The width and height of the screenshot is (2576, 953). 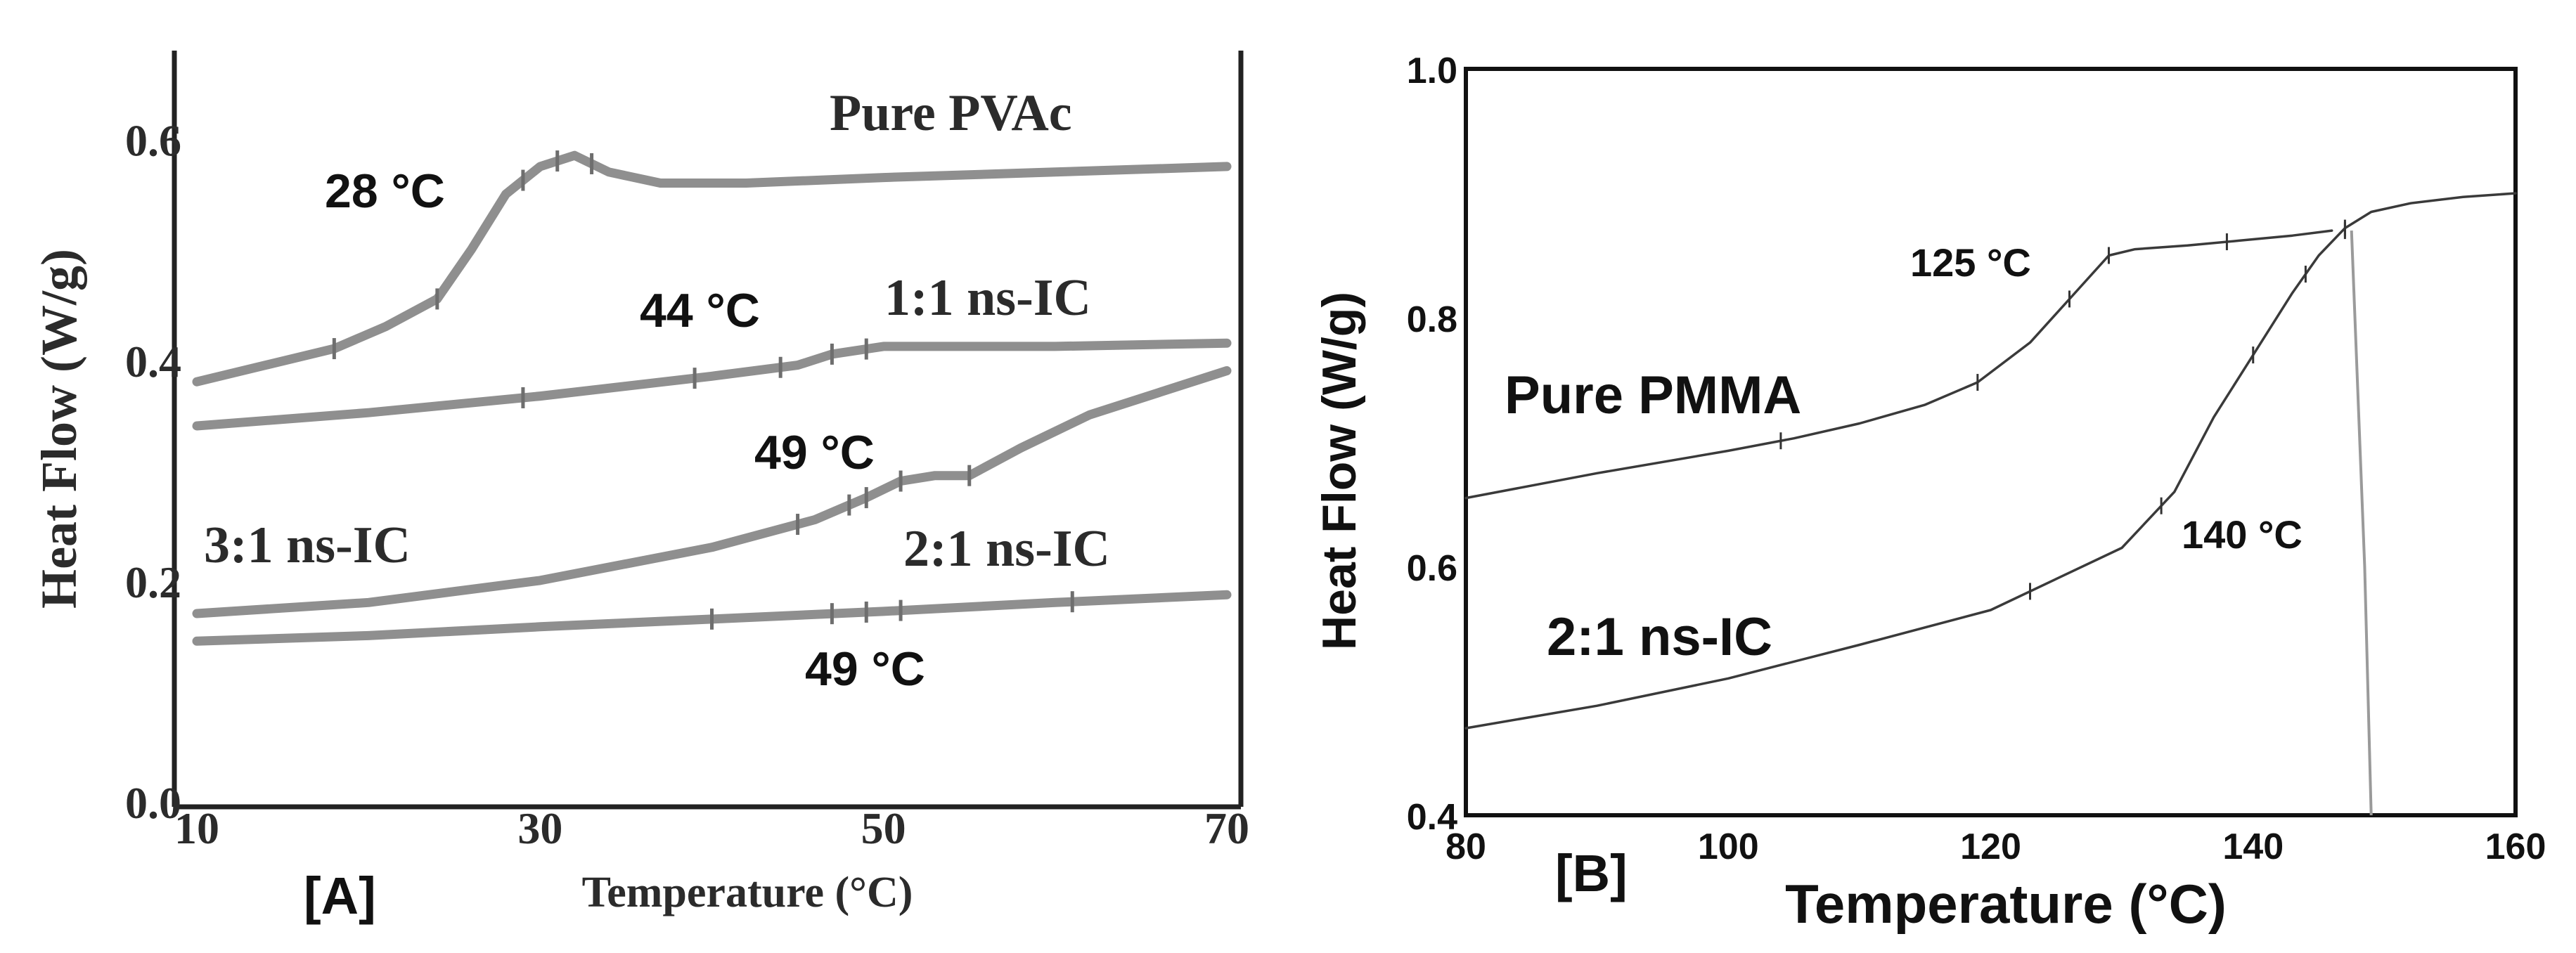 What do you see at coordinates (1226, 828) in the screenshot?
I see `xtick-label: 70` at bounding box center [1226, 828].